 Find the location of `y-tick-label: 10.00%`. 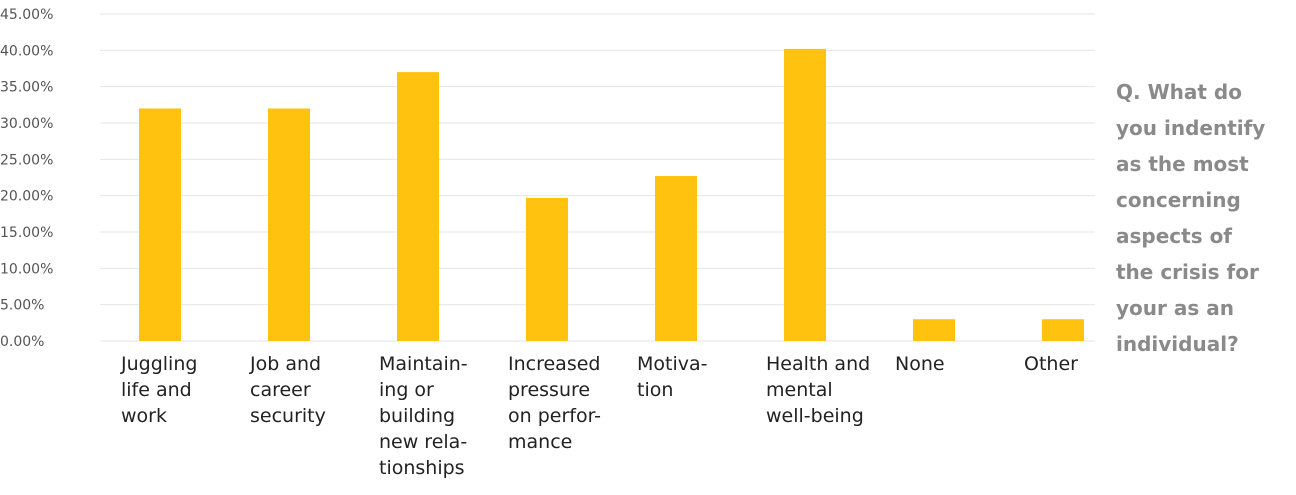

y-tick-label: 10.00% is located at coordinates (26, 269).